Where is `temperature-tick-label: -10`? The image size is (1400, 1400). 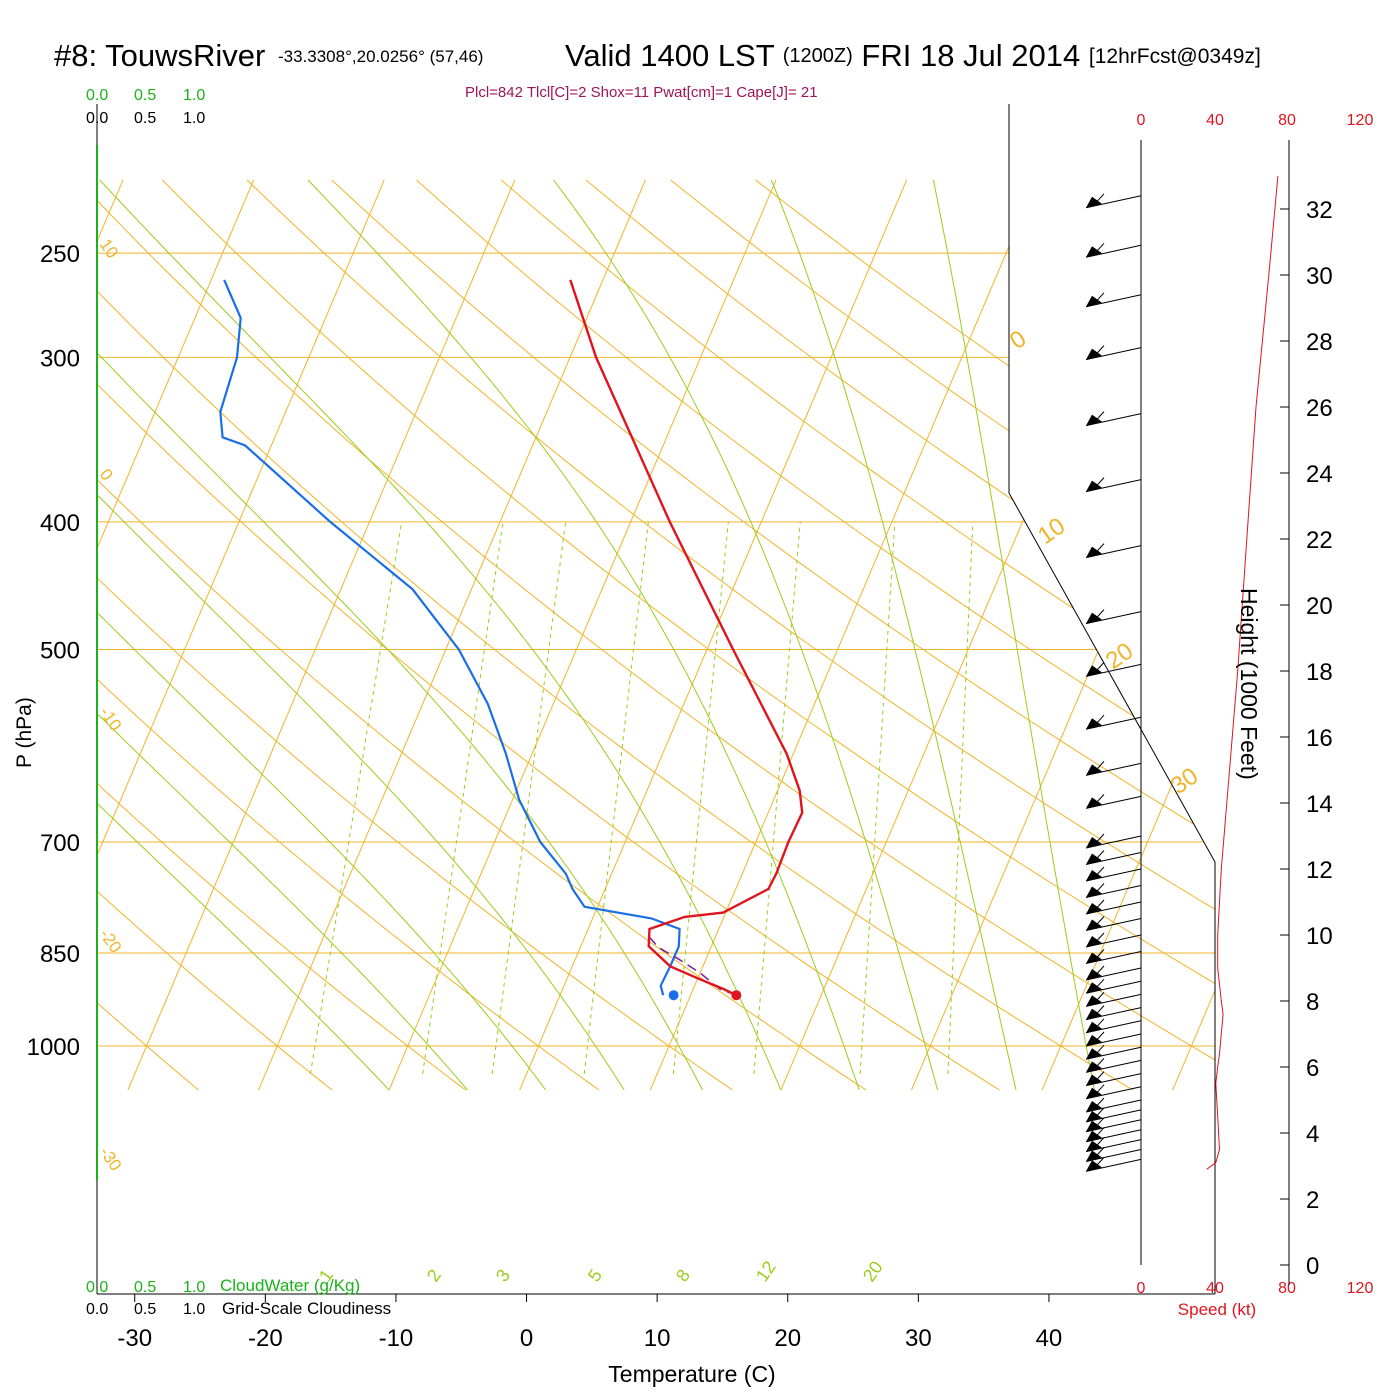
temperature-tick-label: -10 is located at coordinates (396, 1338).